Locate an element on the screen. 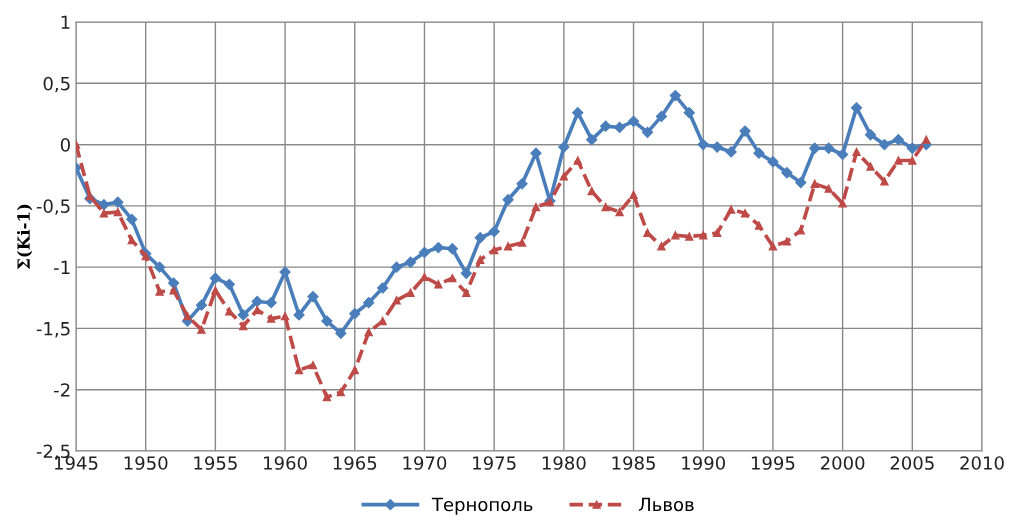 The height and width of the screenshot is (517, 1009). x-tick-label: 1980 is located at coordinates (564, 463).